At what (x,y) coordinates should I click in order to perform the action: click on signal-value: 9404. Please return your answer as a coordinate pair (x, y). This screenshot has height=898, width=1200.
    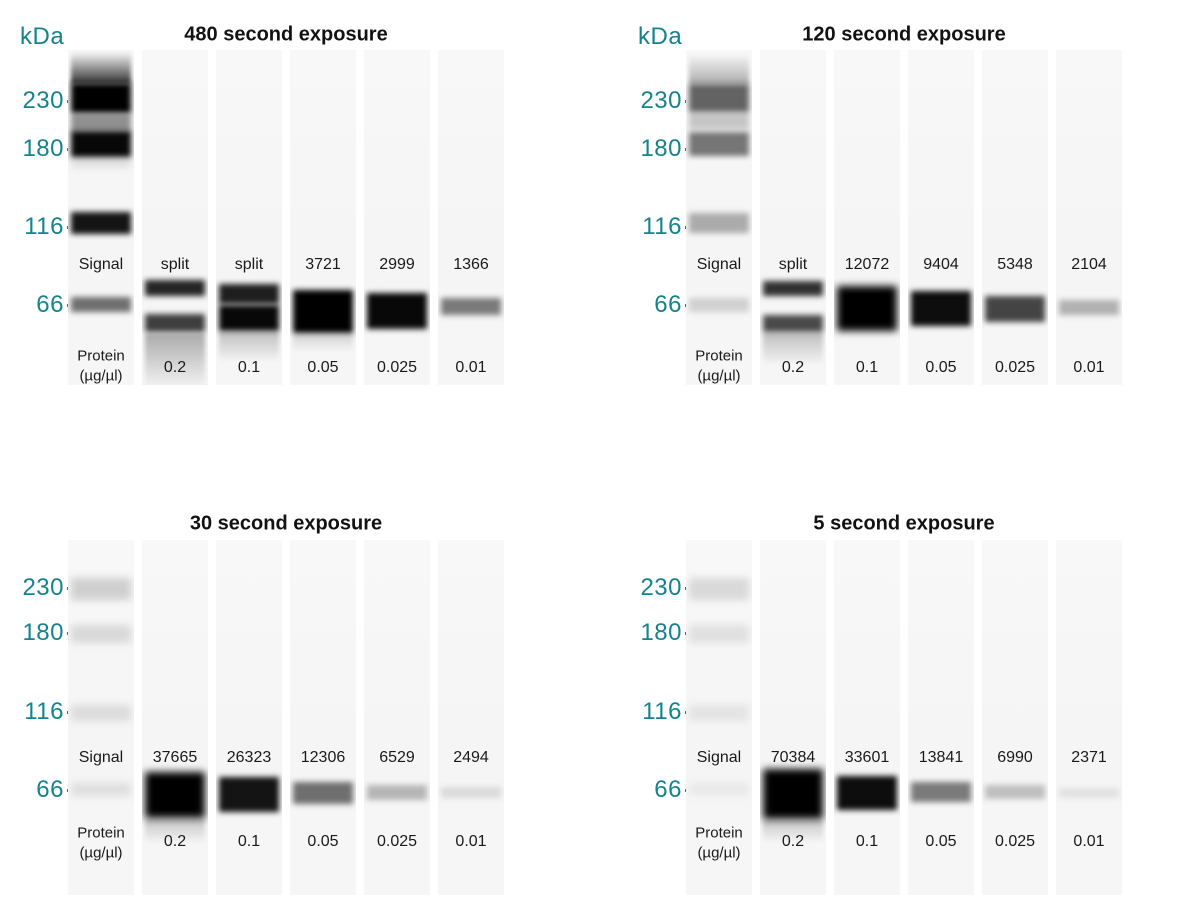
    Looking at the image, I should click on (941, 264).